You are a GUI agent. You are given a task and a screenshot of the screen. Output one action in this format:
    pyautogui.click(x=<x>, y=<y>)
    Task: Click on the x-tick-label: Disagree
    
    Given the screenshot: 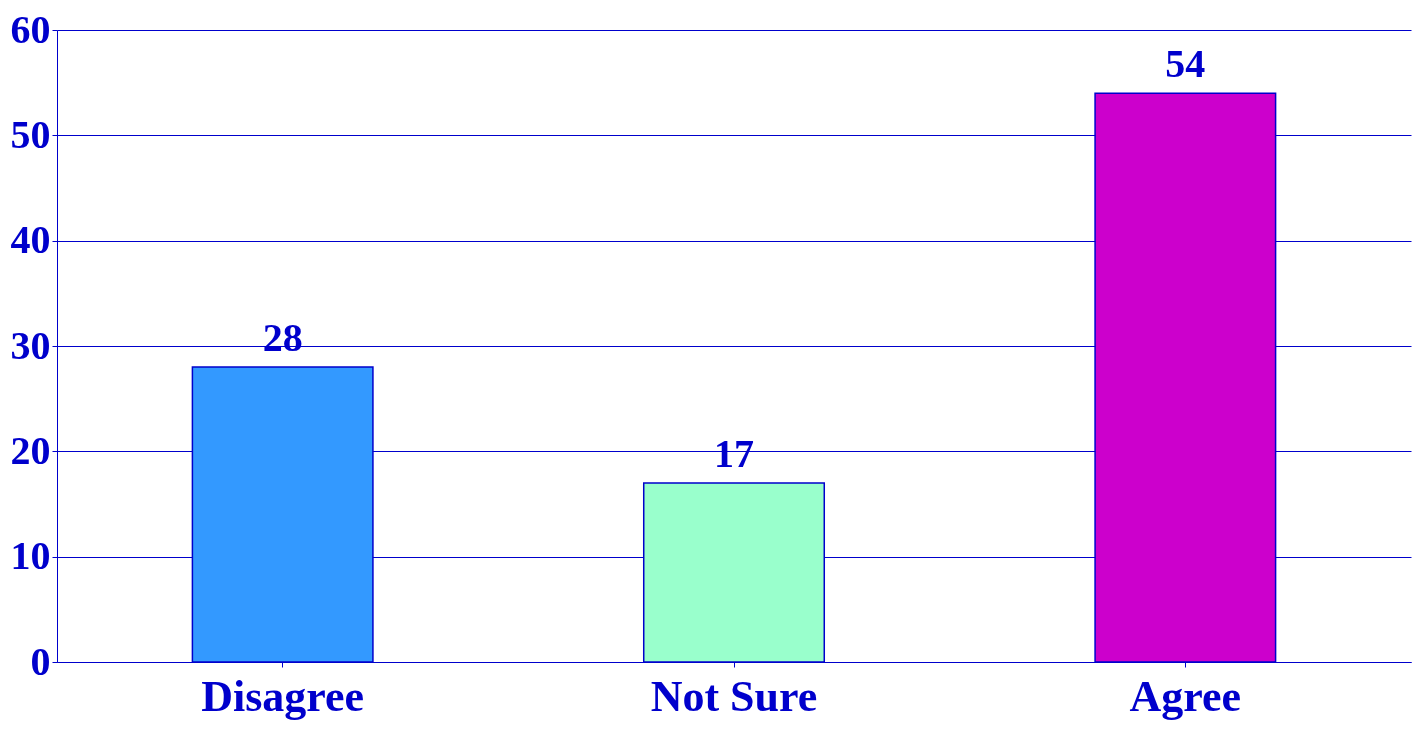 What is the action you would take?
    pyautogui.click(x=283, y=696)
    